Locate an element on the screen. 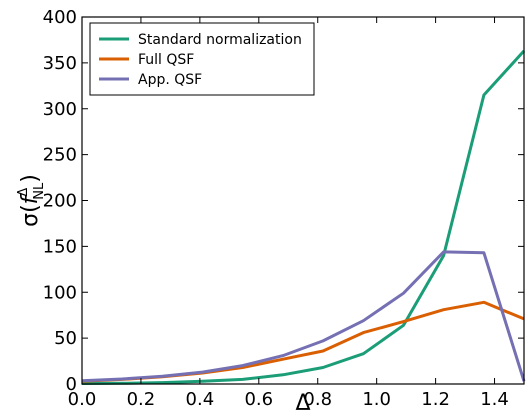  x-tick-label-1: 0.2 is located at coordinates (141, 399).